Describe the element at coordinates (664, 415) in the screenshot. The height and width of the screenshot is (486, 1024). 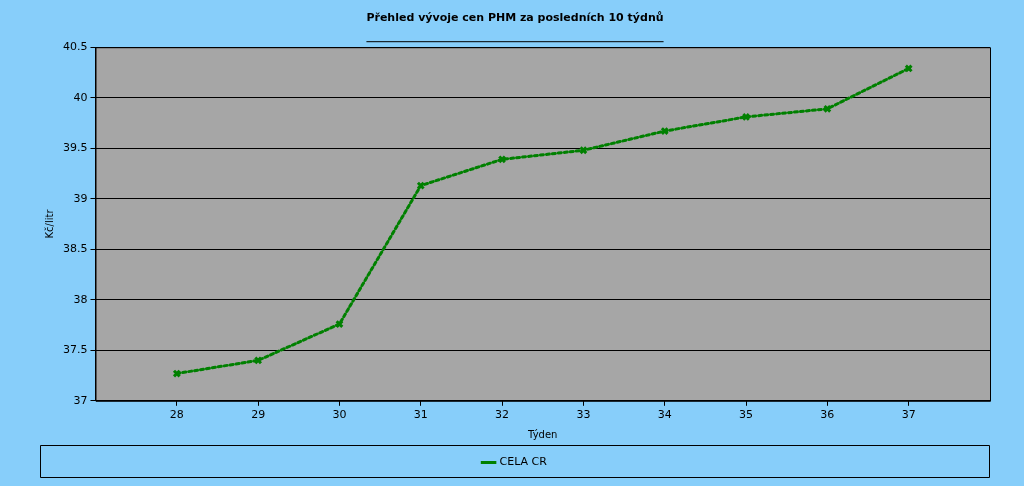
I see `x-tick-label: 34` at that location.